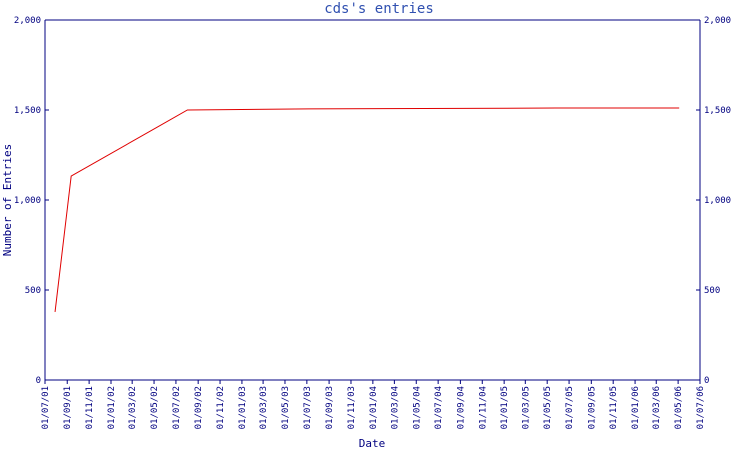  Describe the element at coordinates (439, 407) in the screenshot. I see `x-tick-label: 01/07/04` at that location.